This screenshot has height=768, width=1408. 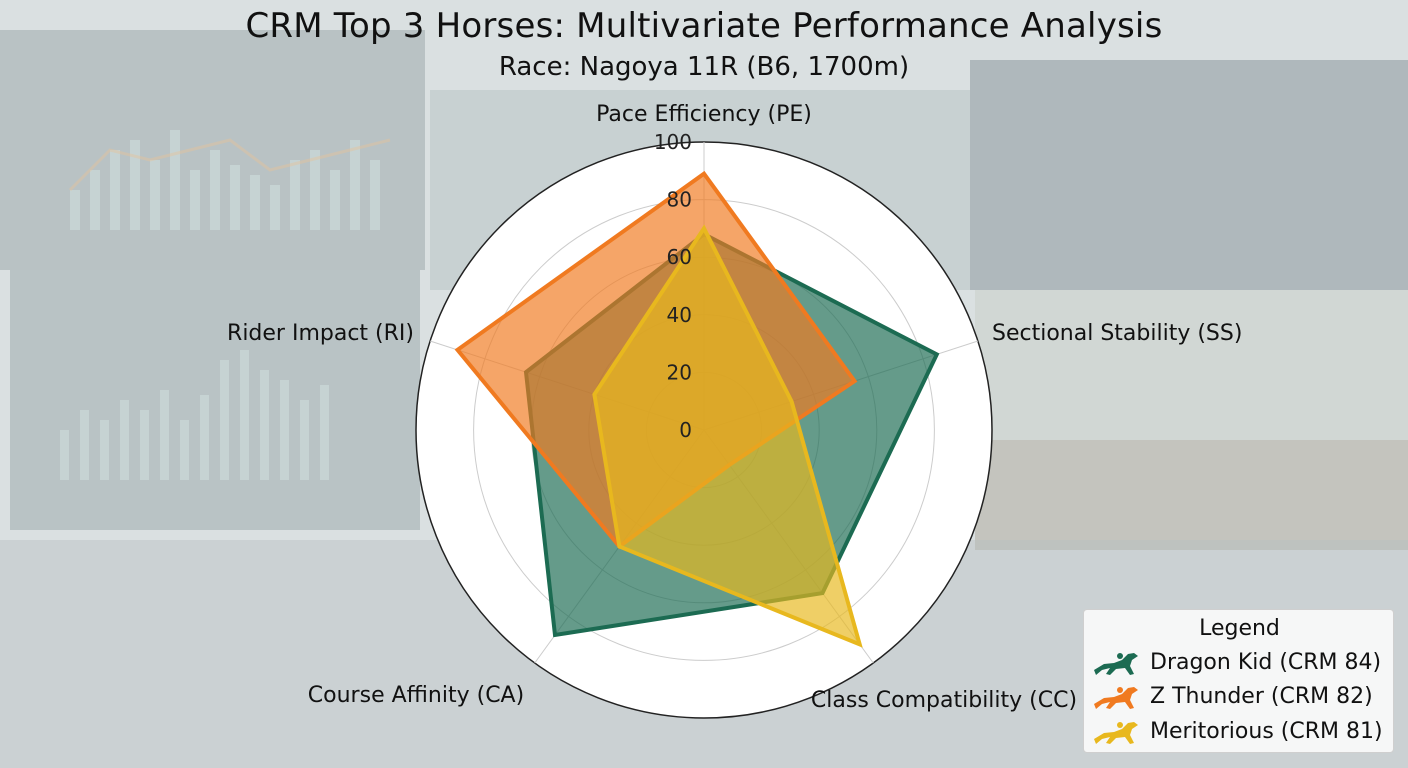 What do you see at coordinates (679, 315) in the screenshot?
I see `r-tick-label: 40` at bounding box center [679, 315].